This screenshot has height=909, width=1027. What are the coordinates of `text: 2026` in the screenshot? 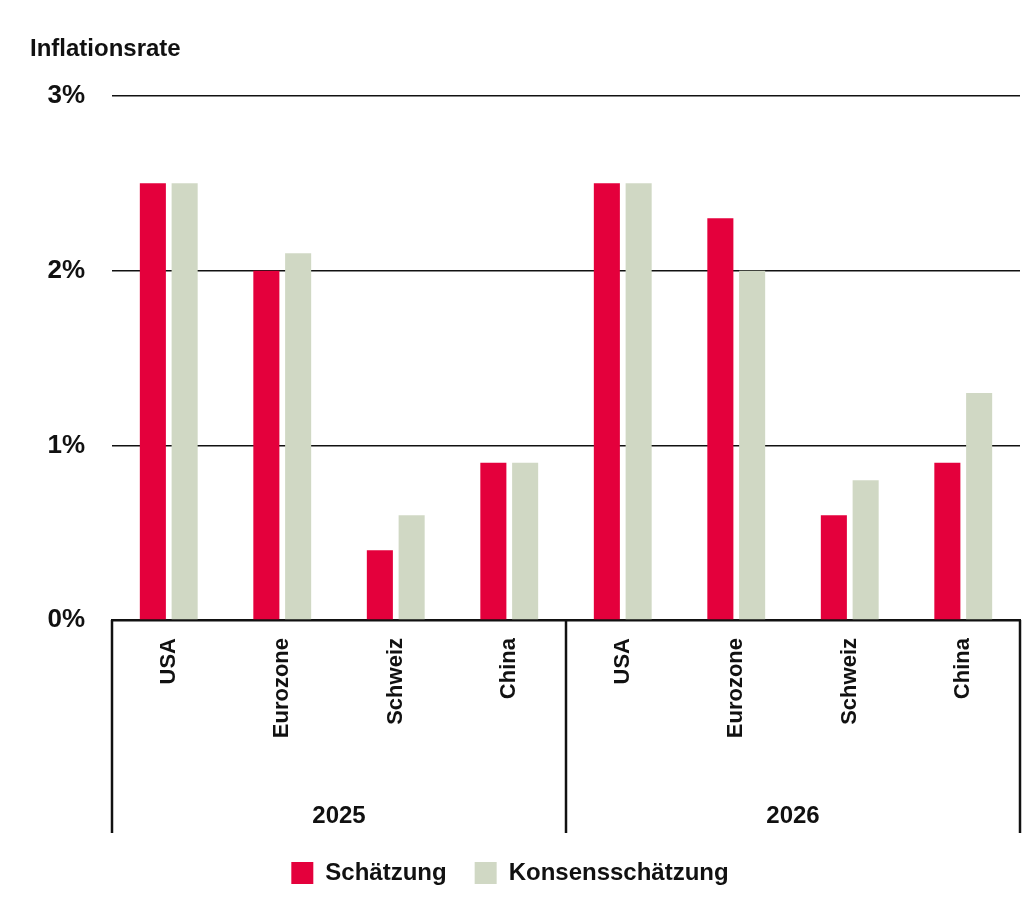 It's located at (793, 814).